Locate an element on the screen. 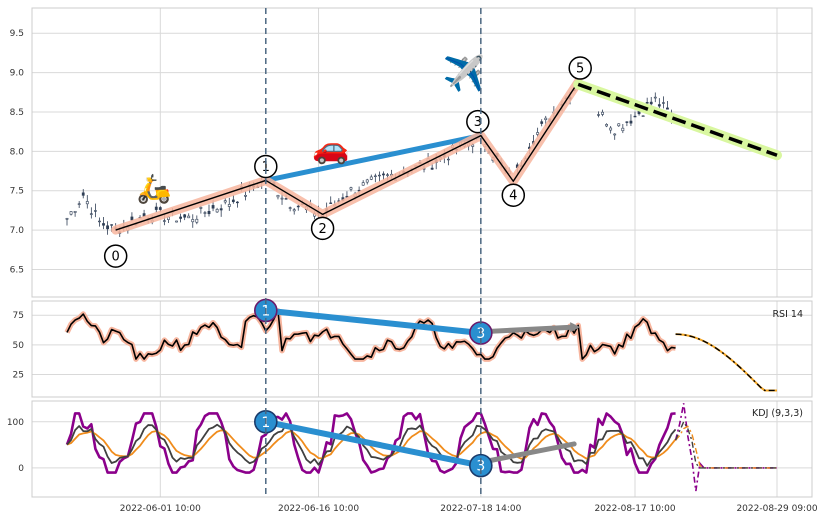 Image resolution: width=819 pixels, height=520 pixels. rsi-forecast-glow is located at coordinates (726, 362).